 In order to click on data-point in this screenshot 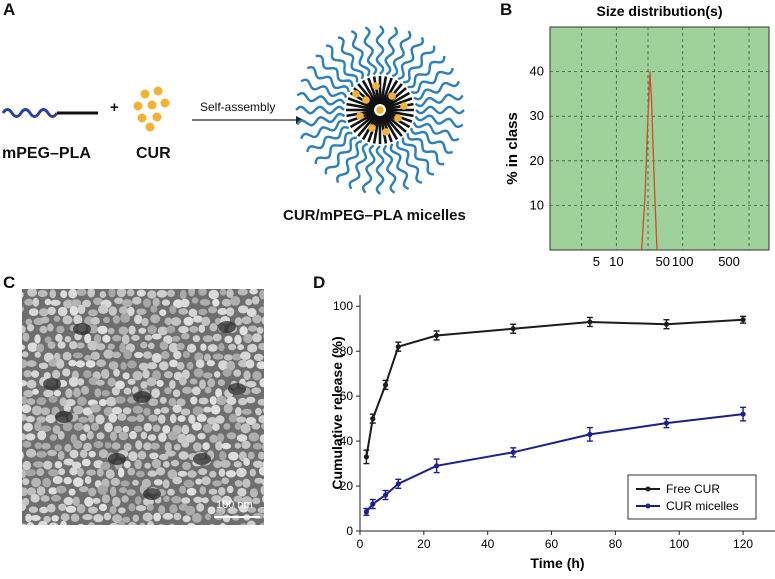, I will do `click(513, 329)`.